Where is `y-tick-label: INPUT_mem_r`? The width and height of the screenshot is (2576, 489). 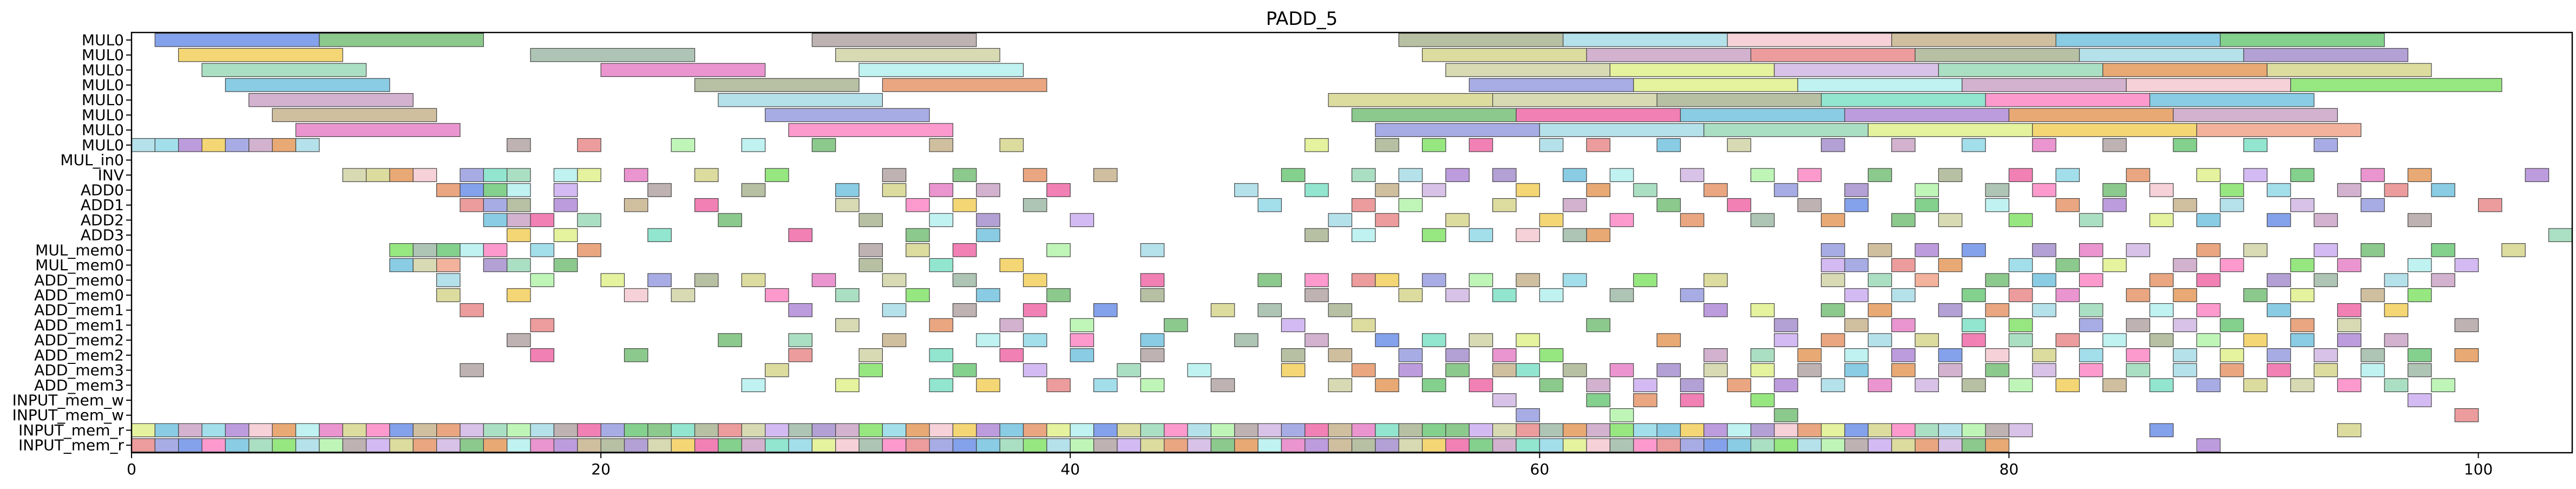
y-tick-label: INPUT_mem_r is located at coordinates (71, 445).